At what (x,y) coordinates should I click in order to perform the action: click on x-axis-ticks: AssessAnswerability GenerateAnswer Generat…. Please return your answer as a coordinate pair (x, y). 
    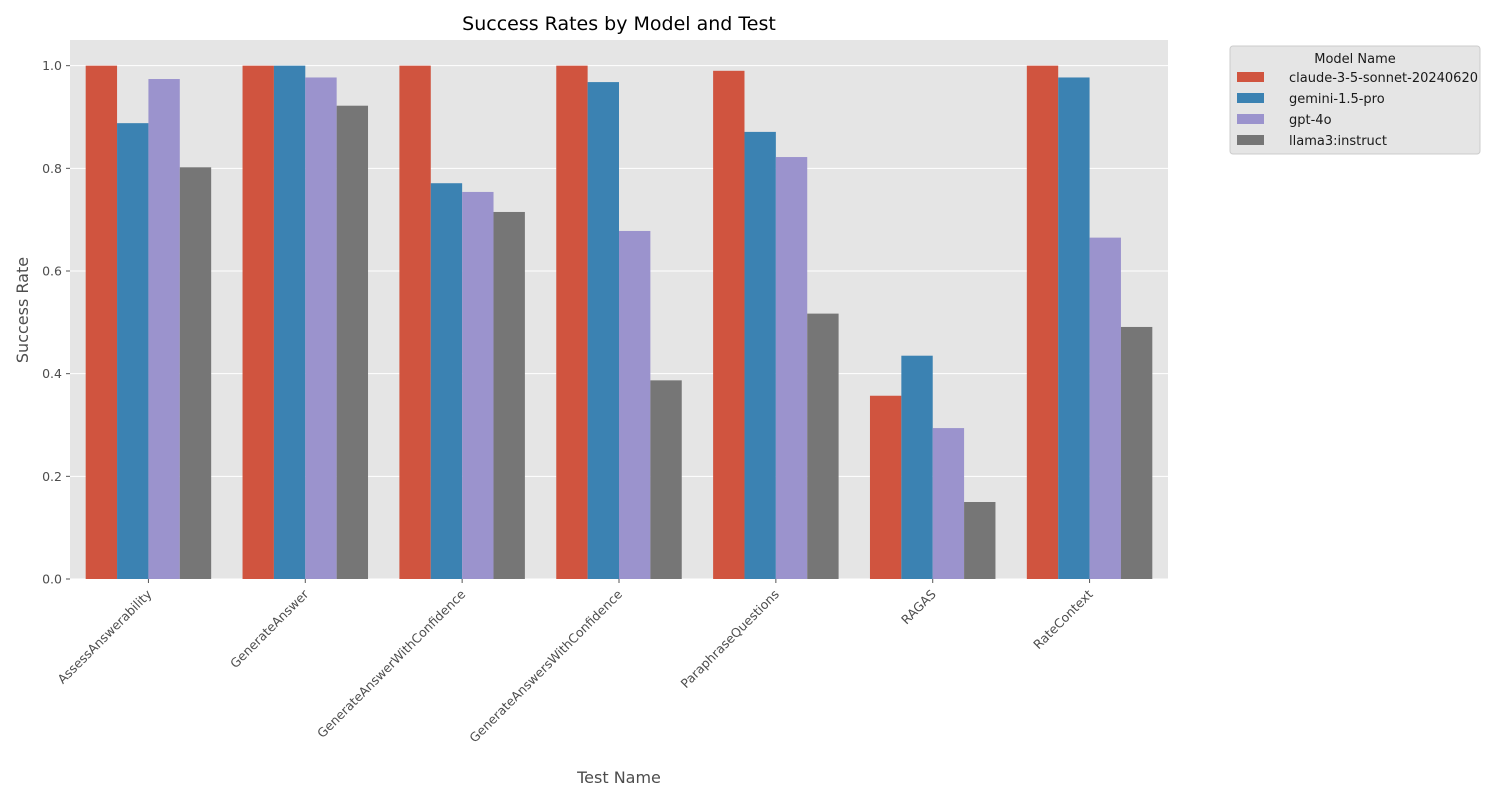
    Looking at the image, I should click on (575, 662).